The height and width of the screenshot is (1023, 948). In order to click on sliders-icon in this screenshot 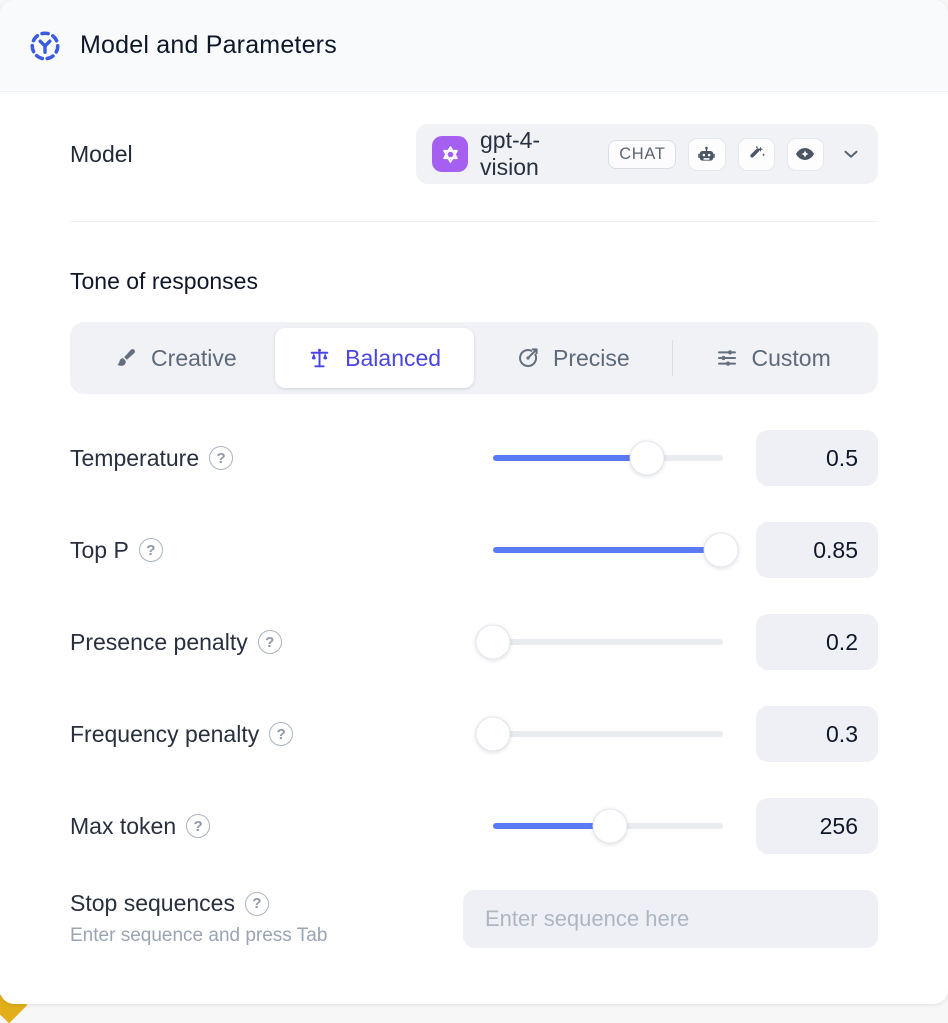, I will do `click(727, 358)`.